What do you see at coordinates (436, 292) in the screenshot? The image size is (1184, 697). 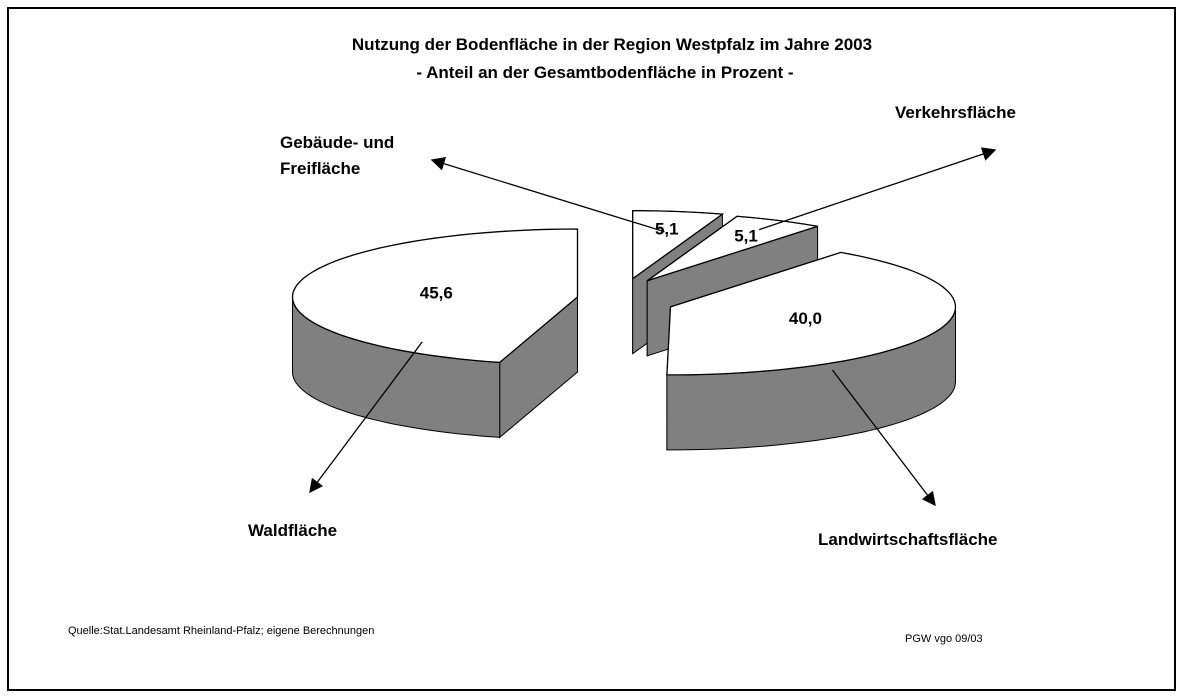 I see `value-label: 45,6` at bounding box center [436, 292].